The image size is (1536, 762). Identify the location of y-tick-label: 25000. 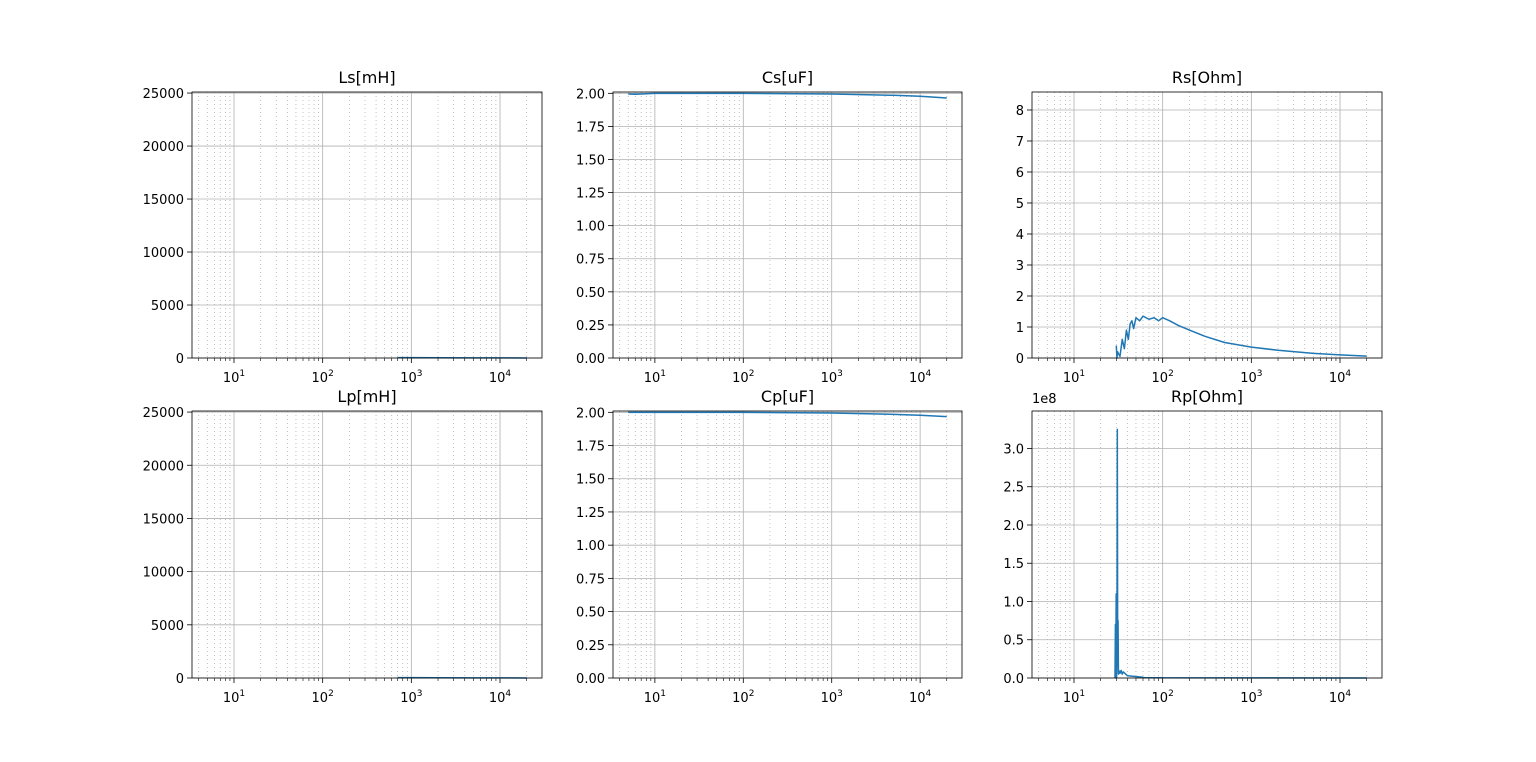
(163, 413).